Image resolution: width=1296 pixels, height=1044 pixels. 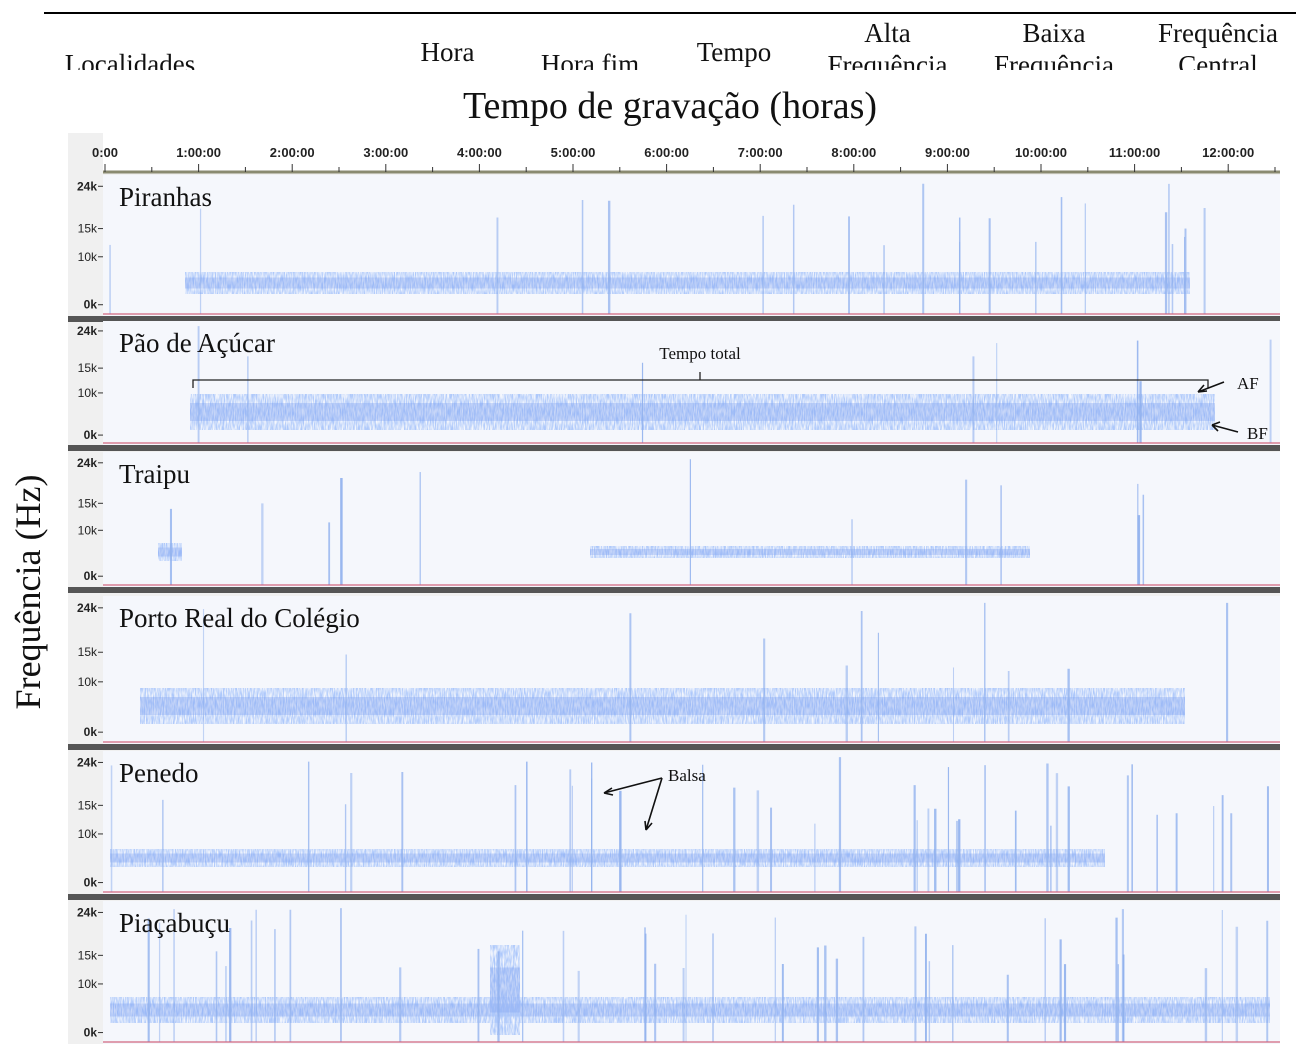 I want to click on figure-title: Tempo de gravação (horas), so click(x=670, y=106).